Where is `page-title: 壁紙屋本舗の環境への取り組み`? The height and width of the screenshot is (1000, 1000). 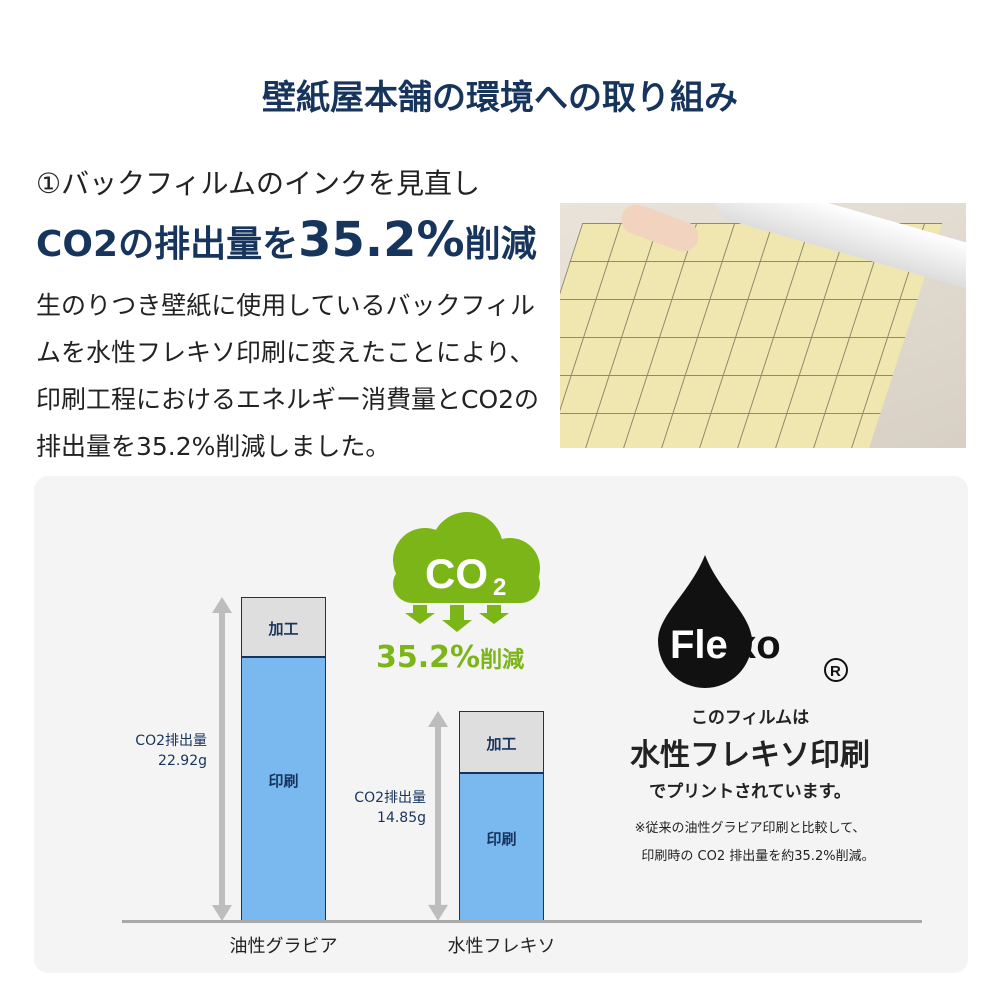
page-title: 壁紙屋本舗の環境への取り組み is located at coordinates (500, 98).